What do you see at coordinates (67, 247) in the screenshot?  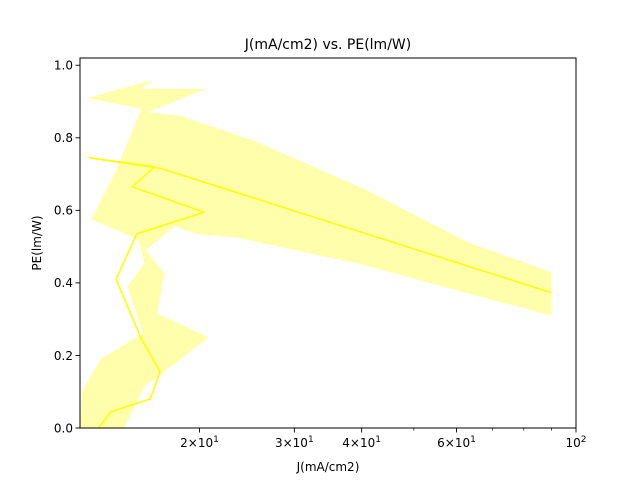 I see `y-axis: 0.0 0.2 0.4 0.6 0.8 1.0` at bounding box center [67, 247].